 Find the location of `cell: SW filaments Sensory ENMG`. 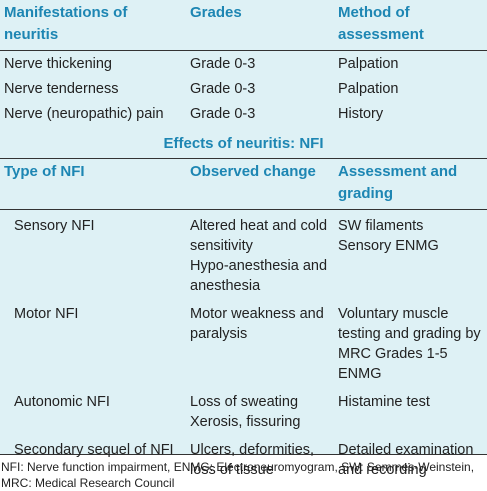

cell: SW filaments Sensory ENMG is located at coordinates (410, 254).